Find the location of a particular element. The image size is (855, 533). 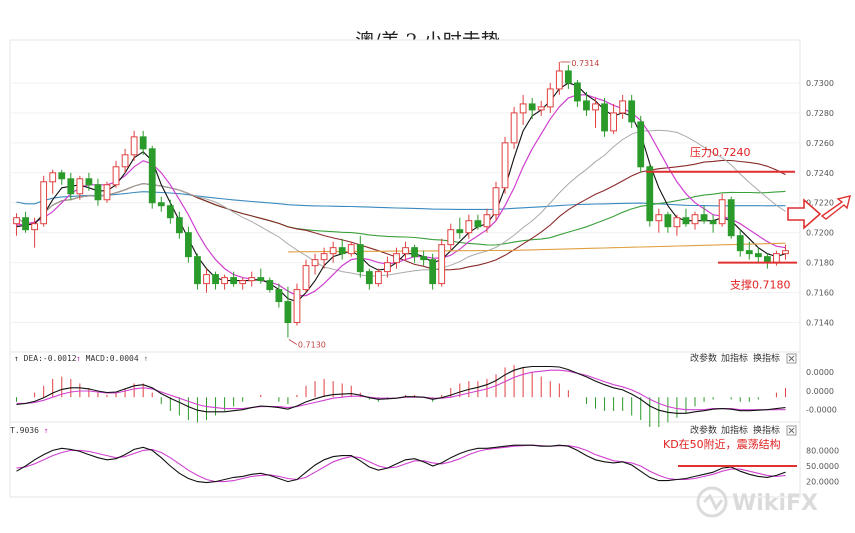

level-lines is located at coordinates (721, 217).